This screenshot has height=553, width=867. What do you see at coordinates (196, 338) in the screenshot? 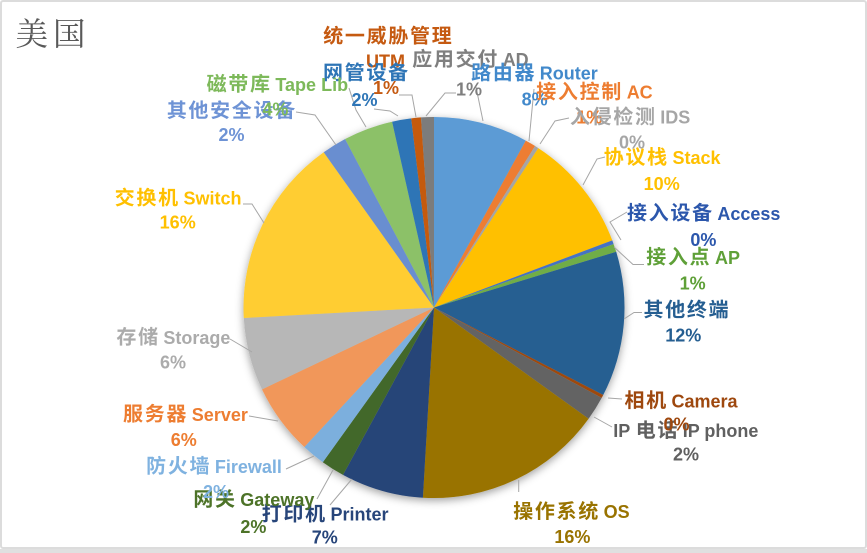
I see `svg-text: Storage` at bounding box center [196, 338].